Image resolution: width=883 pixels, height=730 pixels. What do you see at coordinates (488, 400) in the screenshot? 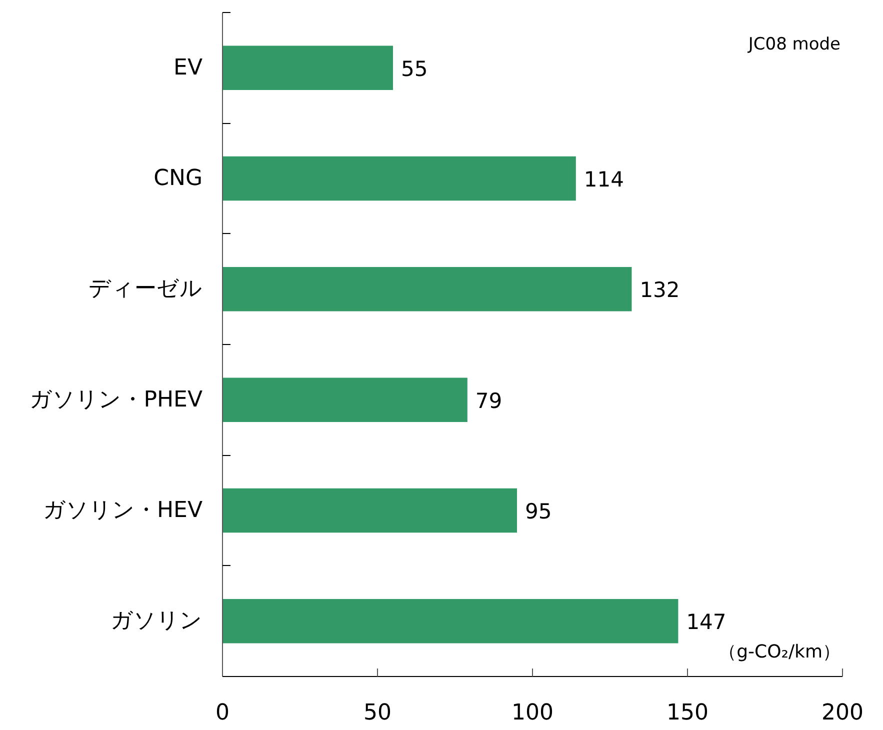
I see `data-label: 79` at bounding box center [488, 400].